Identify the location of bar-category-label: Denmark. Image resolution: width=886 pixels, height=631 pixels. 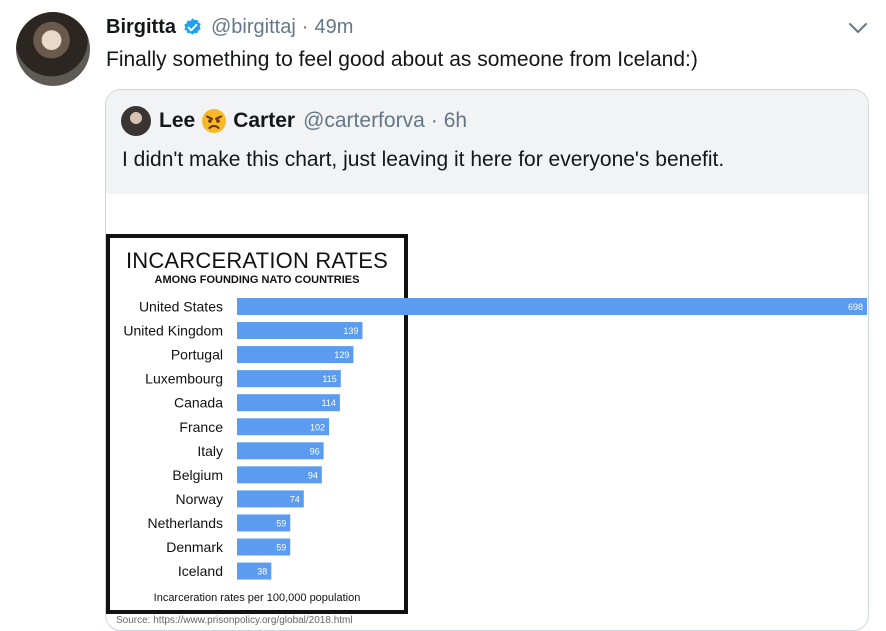
(195, 547).